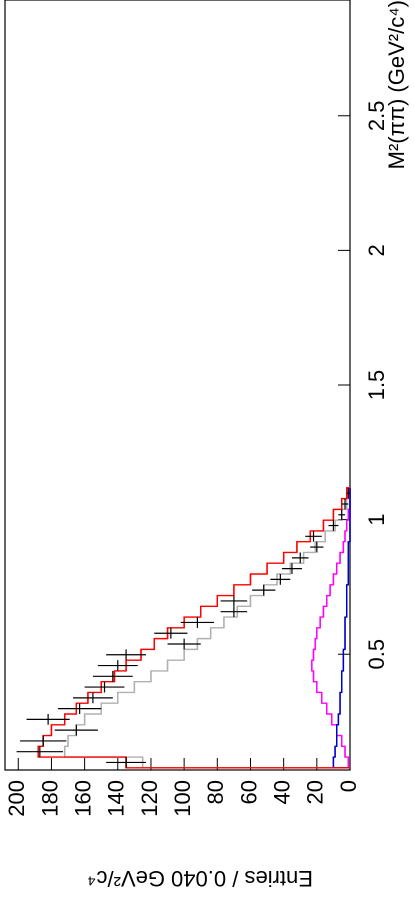 Image resolution: width=414 pixels, height=905 pixels. Describe the element at coordinates (396, 84) in the screenshot. I see `x-axis-title: M²(ππ) (GeV²/c⁴)` at that location.